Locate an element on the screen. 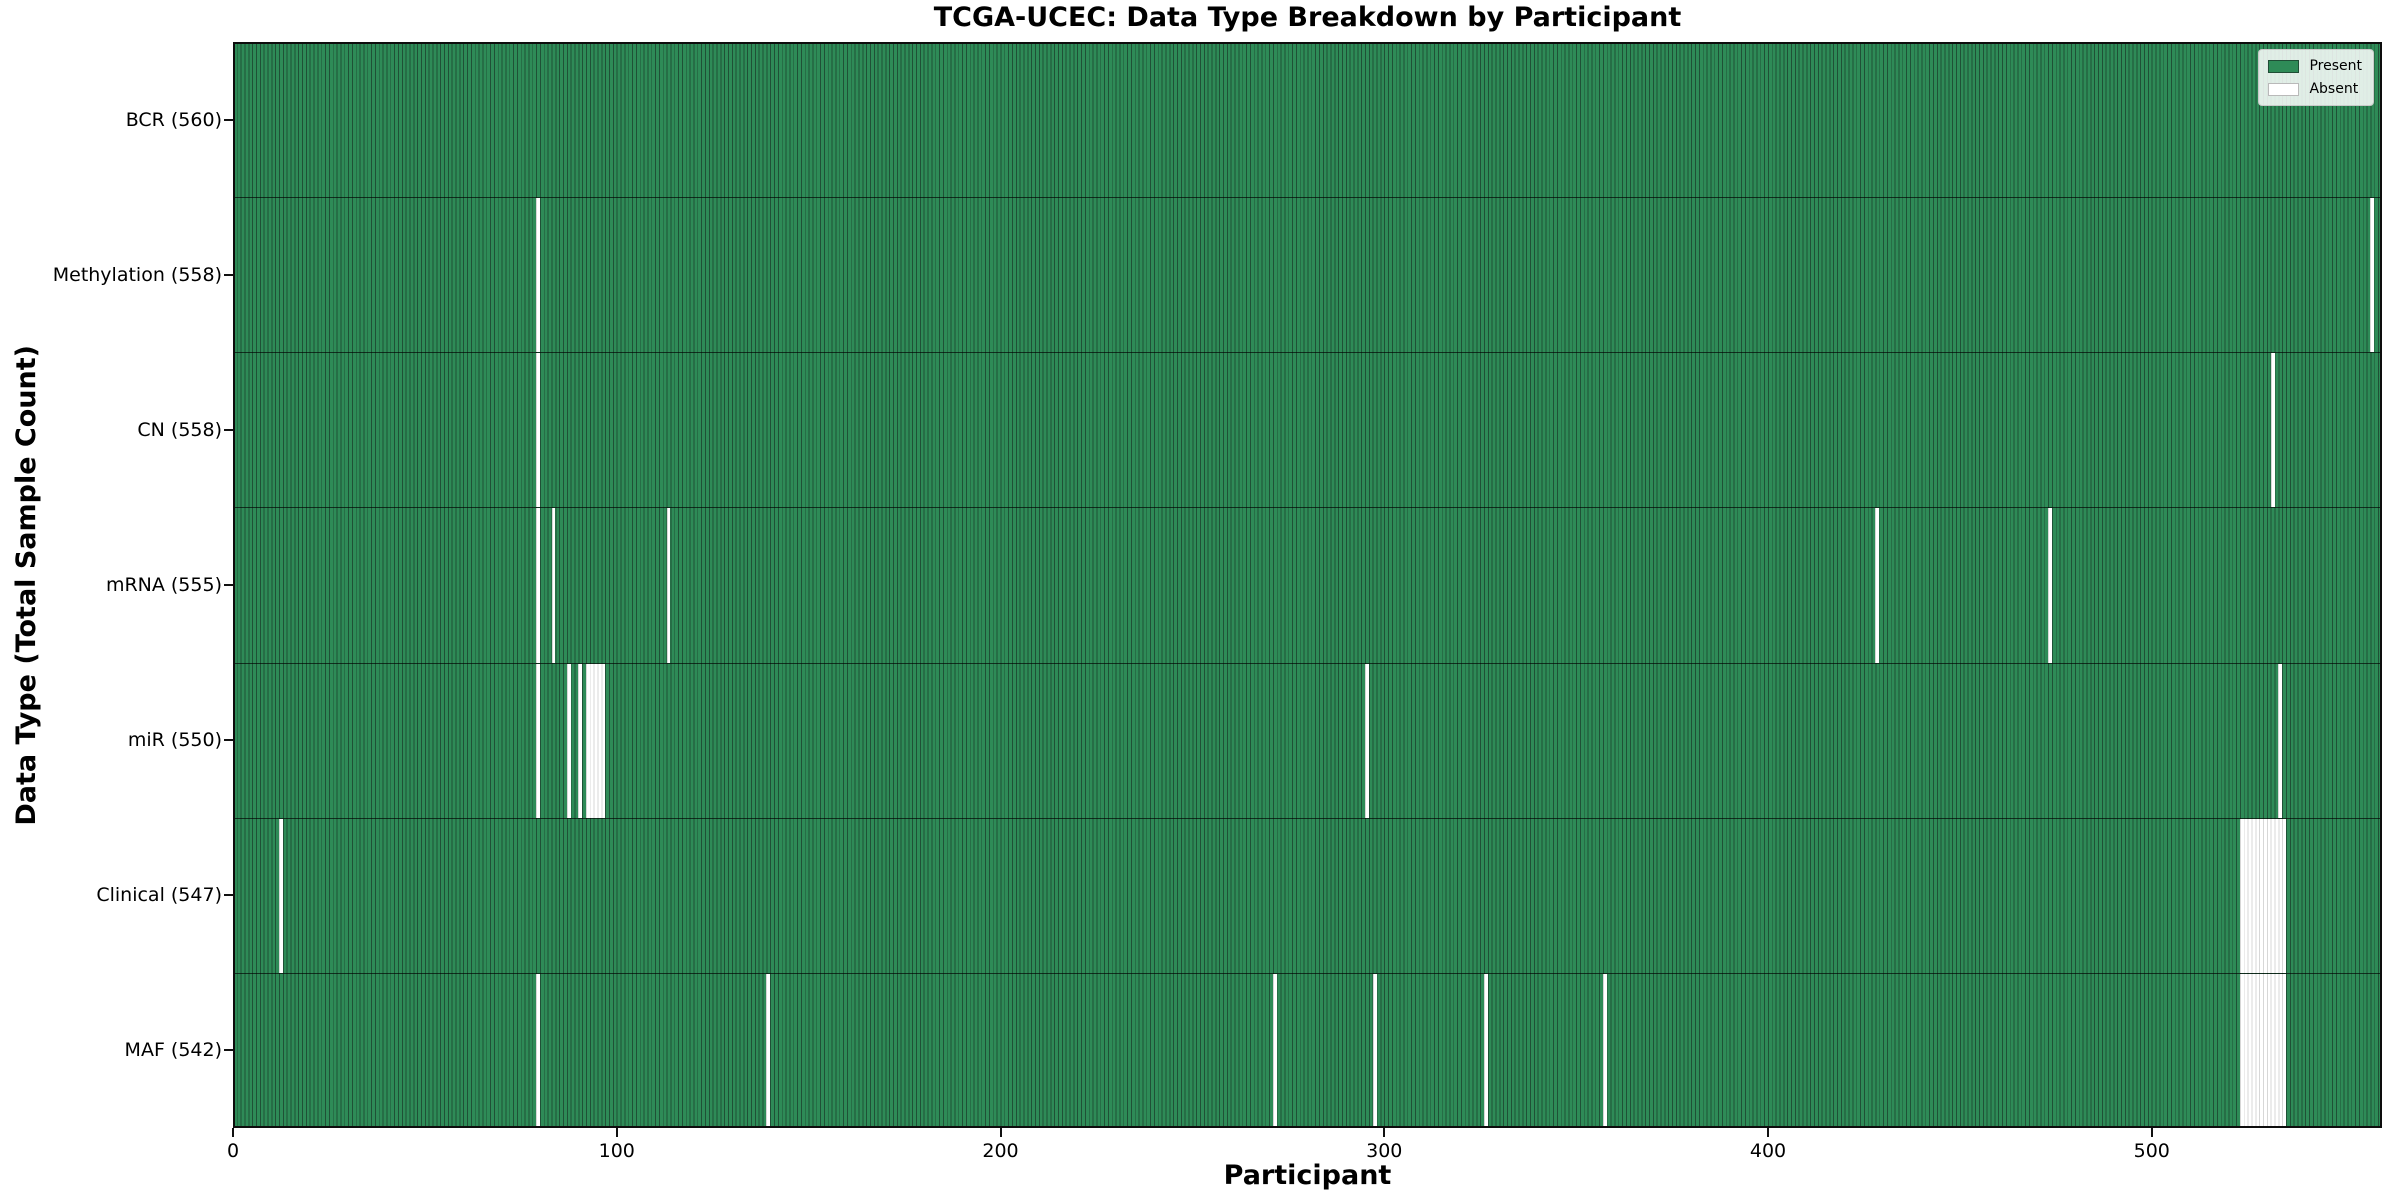  legend: Present Absent is located at coordinates (2316, 77).